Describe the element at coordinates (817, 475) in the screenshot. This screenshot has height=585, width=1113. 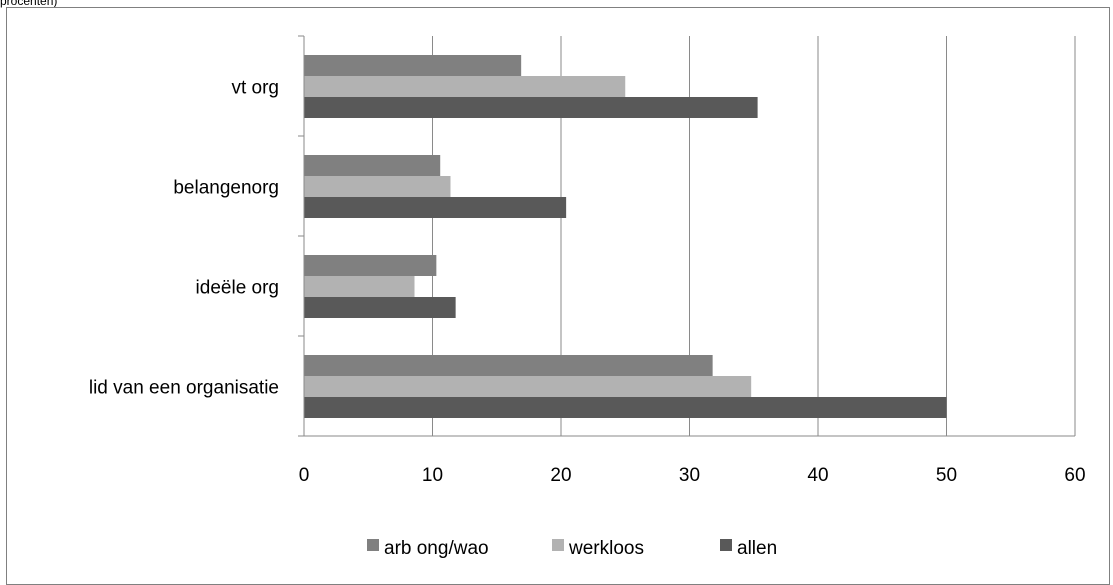
I see `x-tick-label: 40` at that location.